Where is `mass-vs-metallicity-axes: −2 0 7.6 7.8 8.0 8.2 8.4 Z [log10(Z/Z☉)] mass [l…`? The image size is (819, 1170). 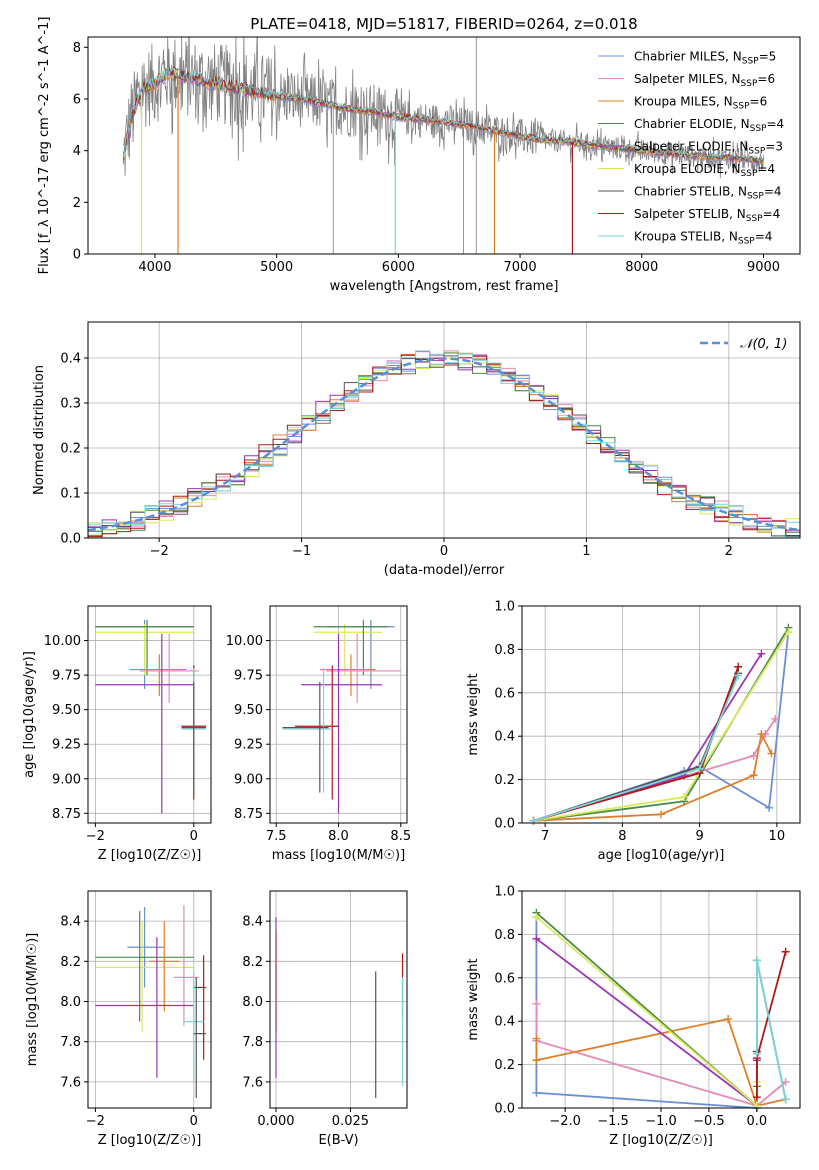
mass-vs-metallicity-axes: −2 0 7.6 7.8 8.0 8.2 8.4 Z [log10(Z/Z☉)] mass [l… is located at coordinates (118, 1019).